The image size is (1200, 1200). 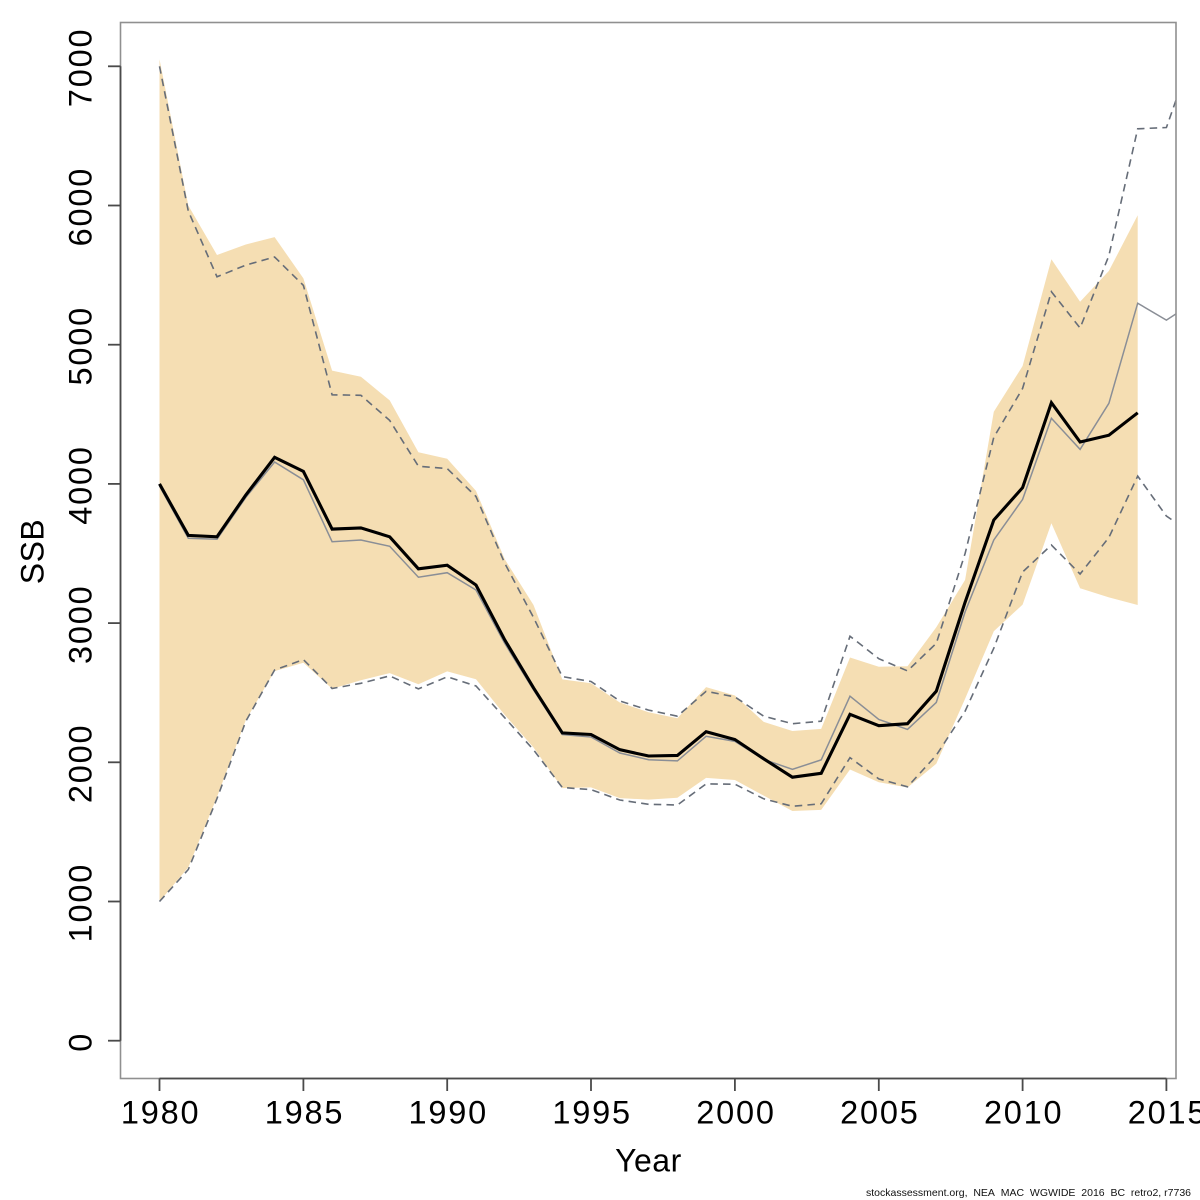 What do you see at coordinates (81, 624) in the screenshot?
I see `svg-text: 3000` at bounding box center [81, 624].